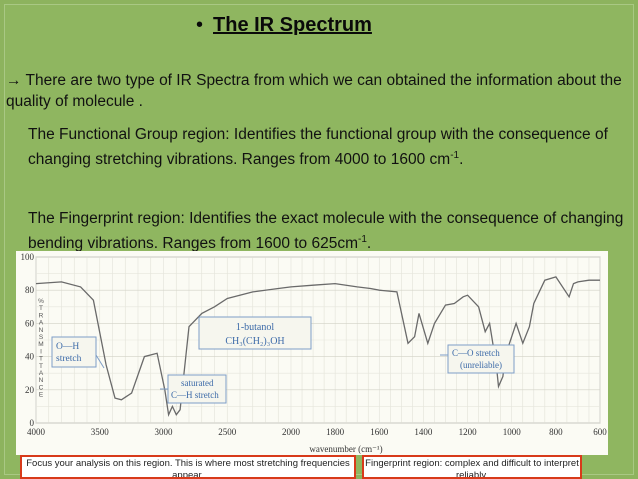 The height and width of the screenshot is (479, 638). I want to click on co-label-1: C—O stretch, so click(476, 353).